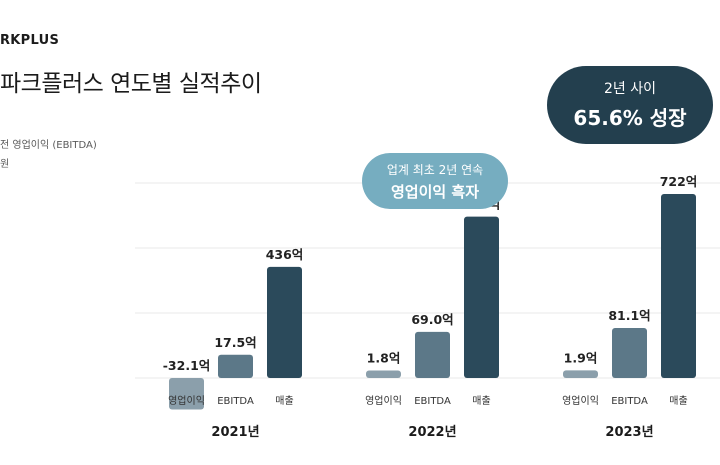 The height and width of the screenshot is (465, 720). What do you see at coordinates (285, 254) in the screenshot?
I see `data-label: 436억` at bounding box center [285, 254].